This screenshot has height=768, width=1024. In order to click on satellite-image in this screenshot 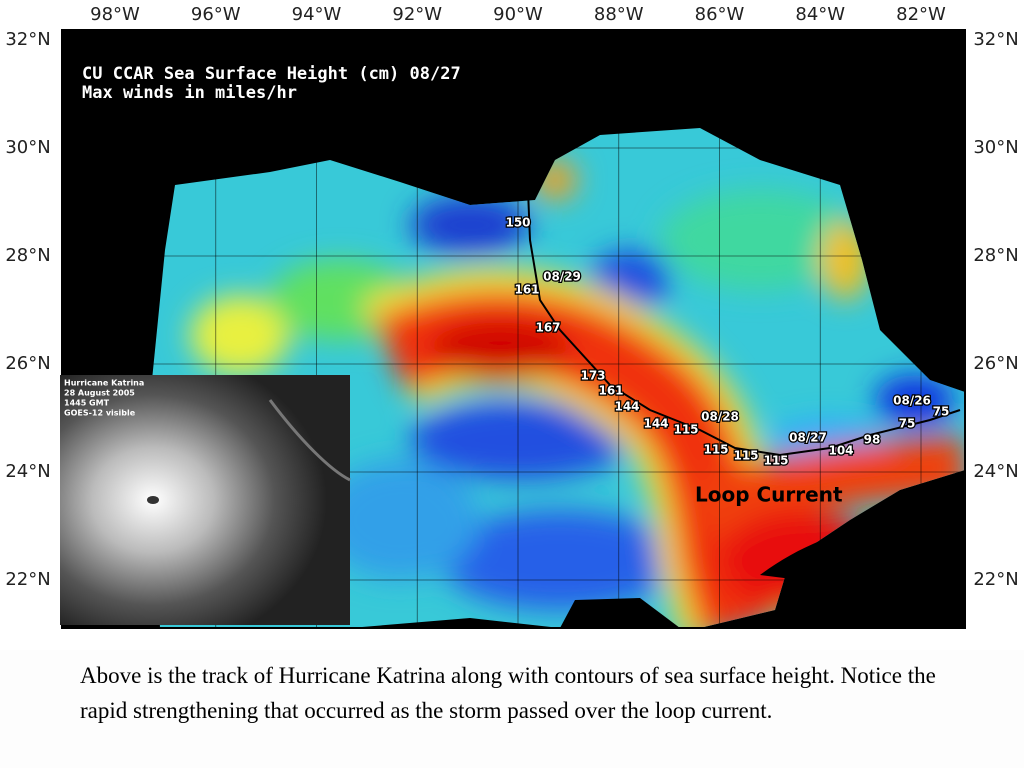, I will do `click(205, 500)`.